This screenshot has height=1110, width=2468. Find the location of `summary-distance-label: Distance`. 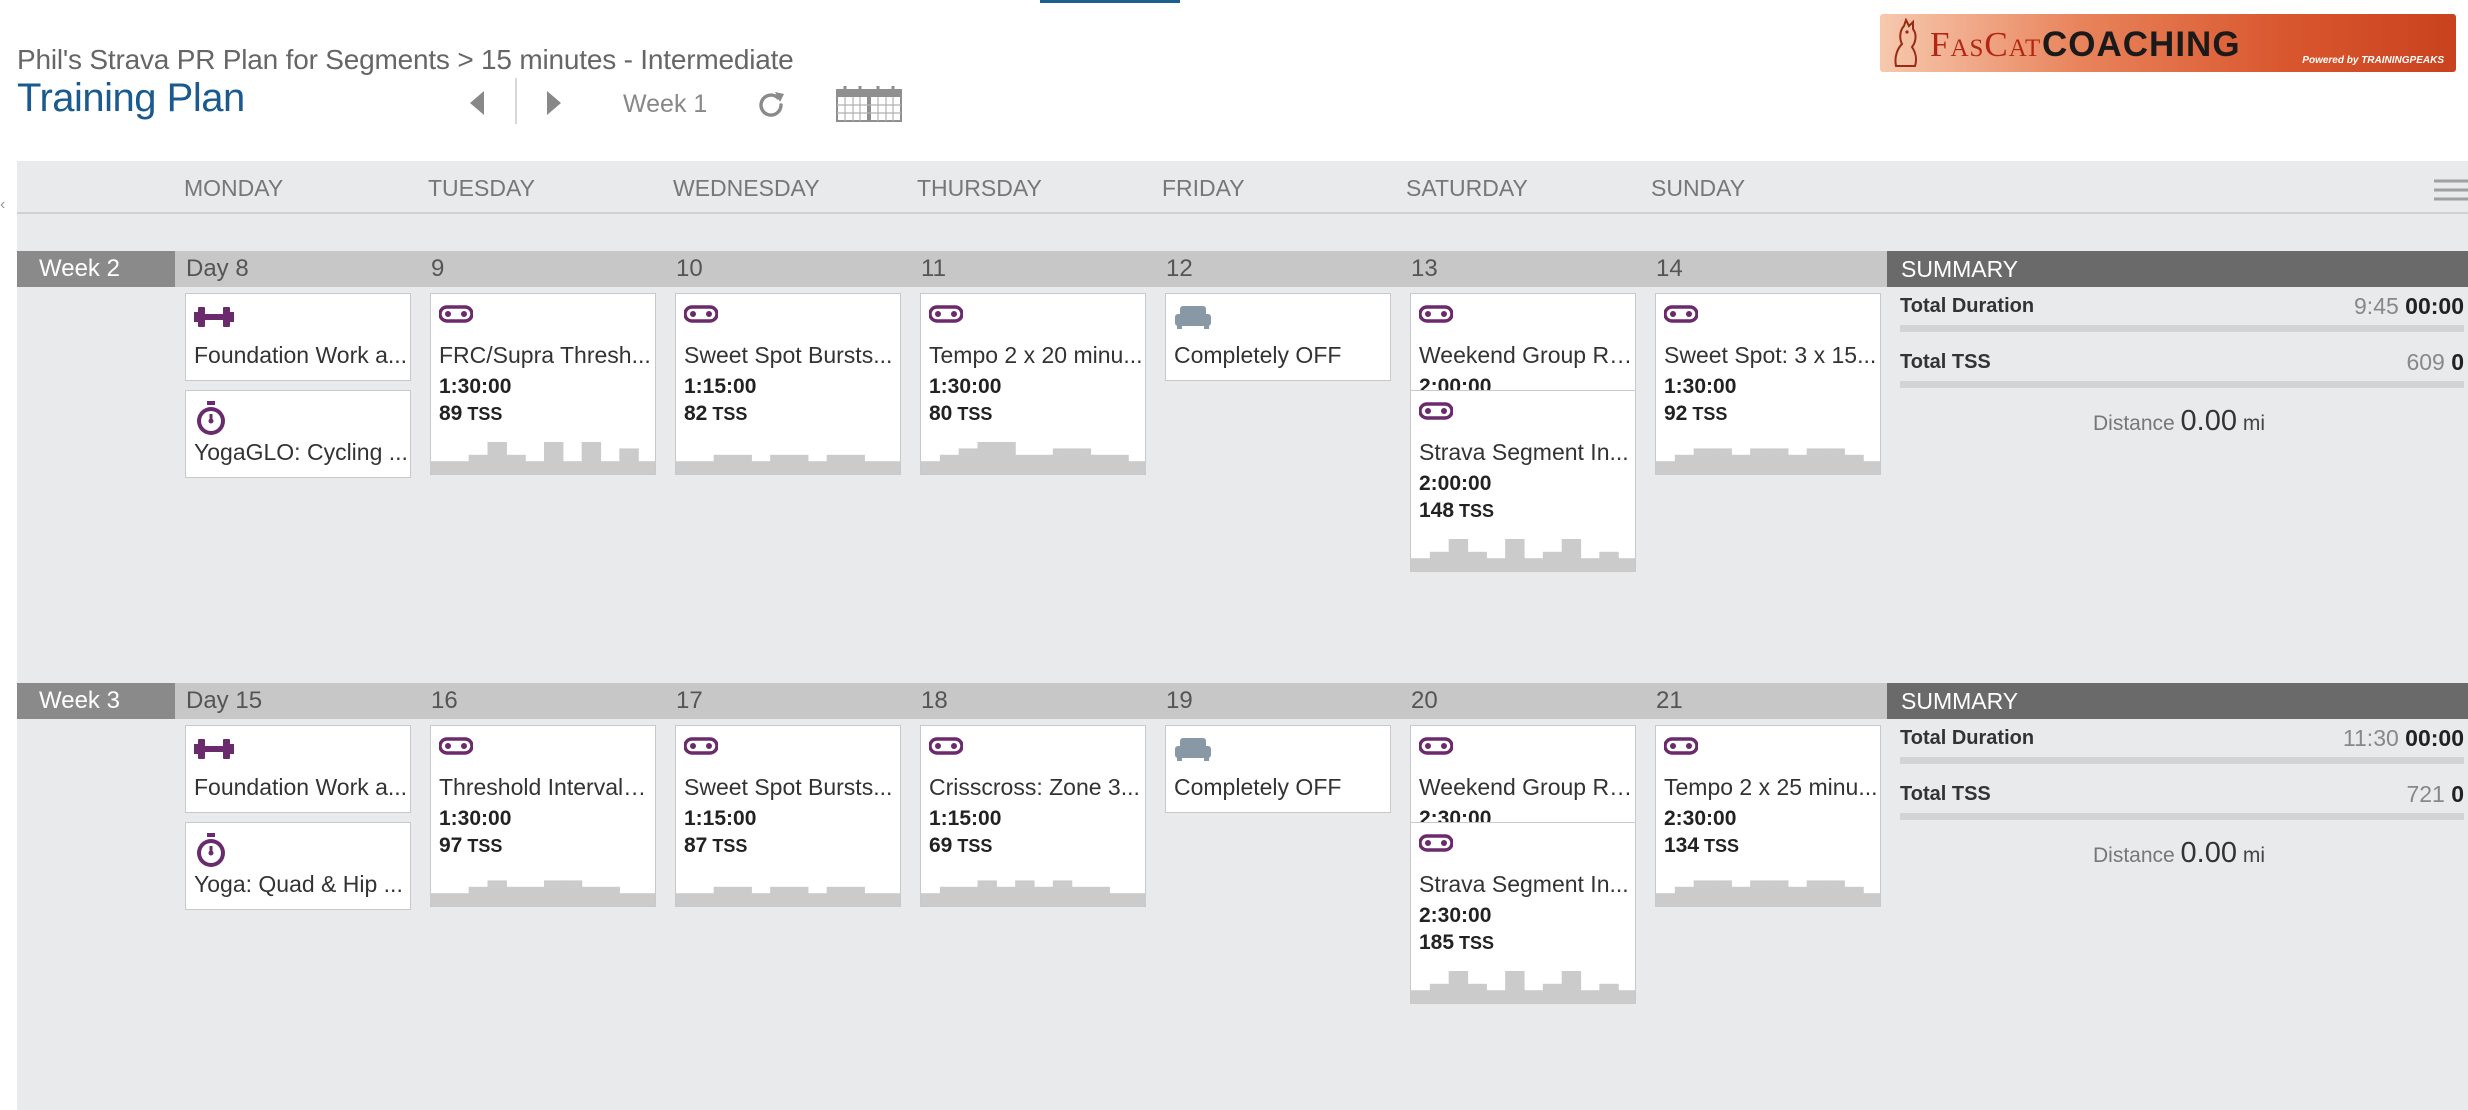

summary-distance-label: Distance is located at coordinates (2134, 855).